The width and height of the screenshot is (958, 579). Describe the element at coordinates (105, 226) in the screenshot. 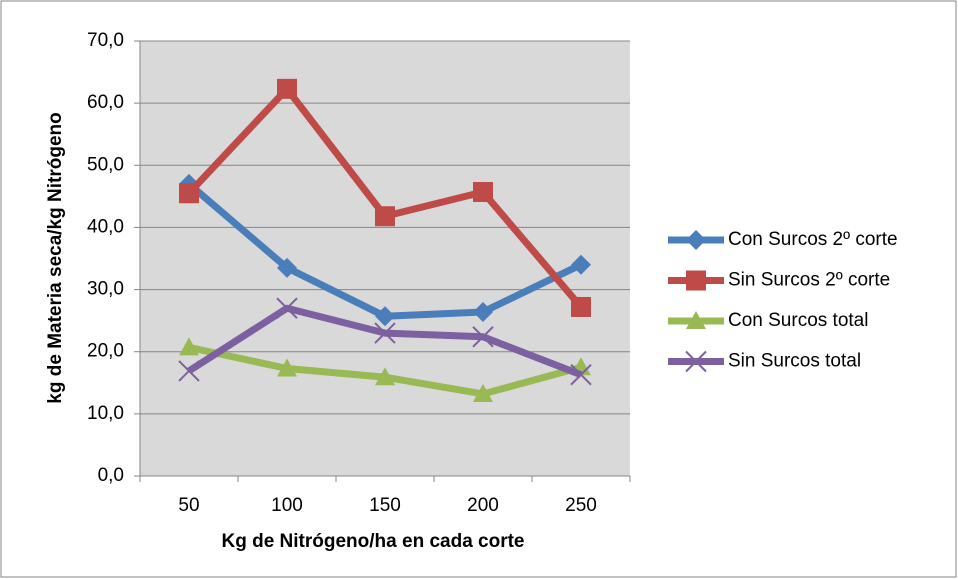

I see `y-tick-label: 40,0` at that location.